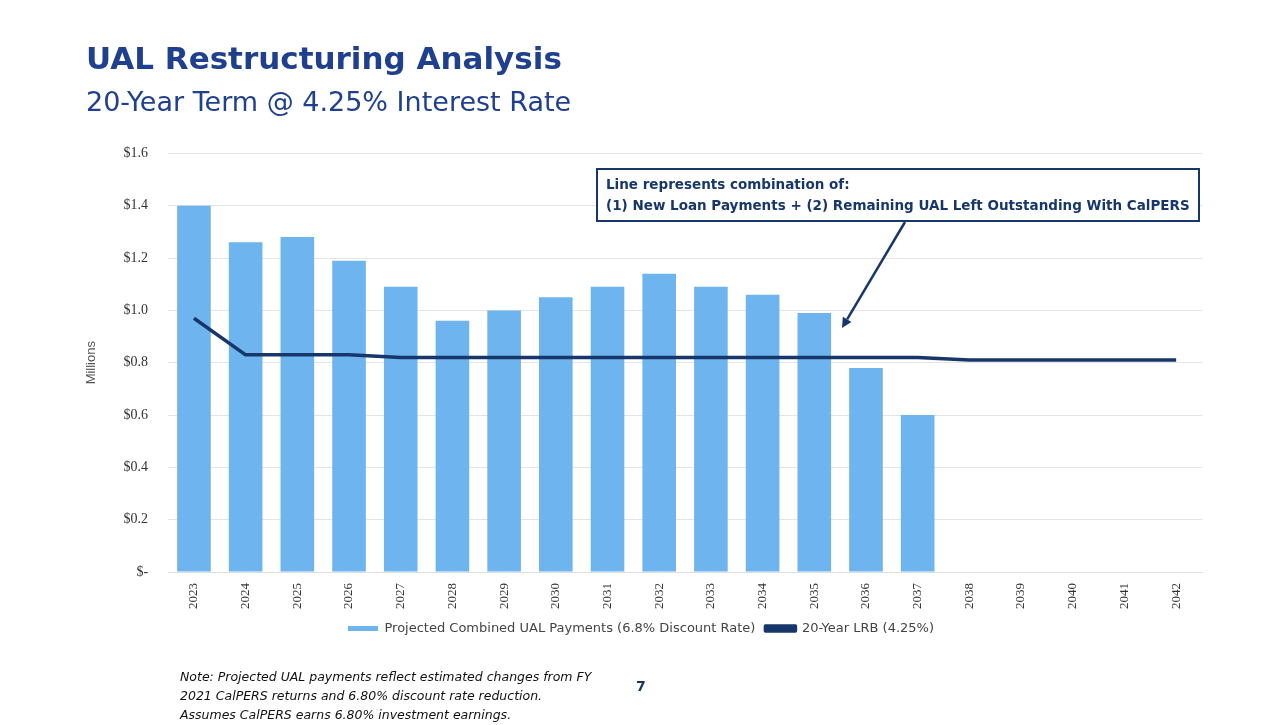 Image resolution: width=1262 pixels, height=725 pixels. I want to click on x-tick-label: 2035, so click(813, 596).